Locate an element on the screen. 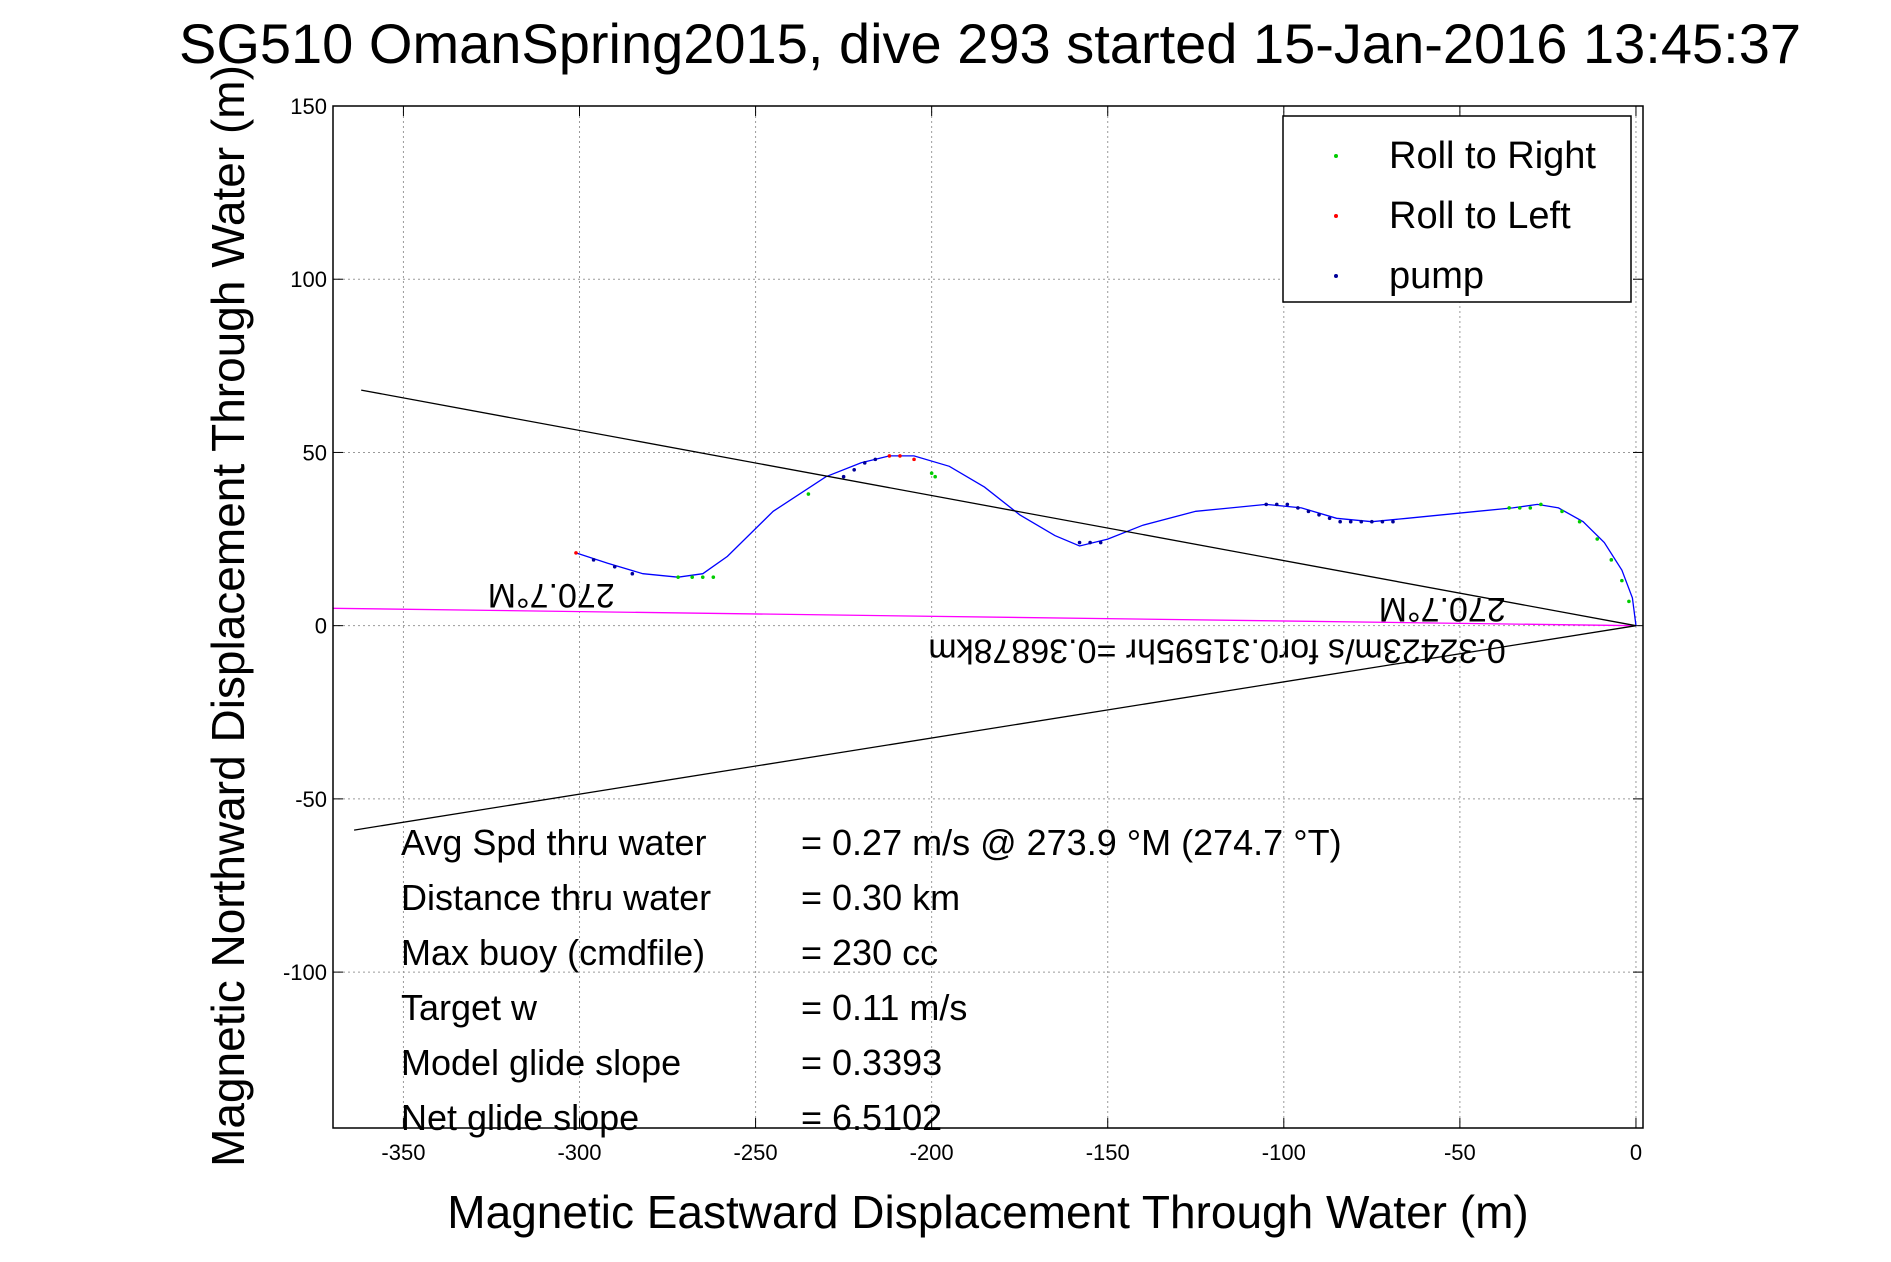  stat-label: Target w is located at coordinates (469, 1007).